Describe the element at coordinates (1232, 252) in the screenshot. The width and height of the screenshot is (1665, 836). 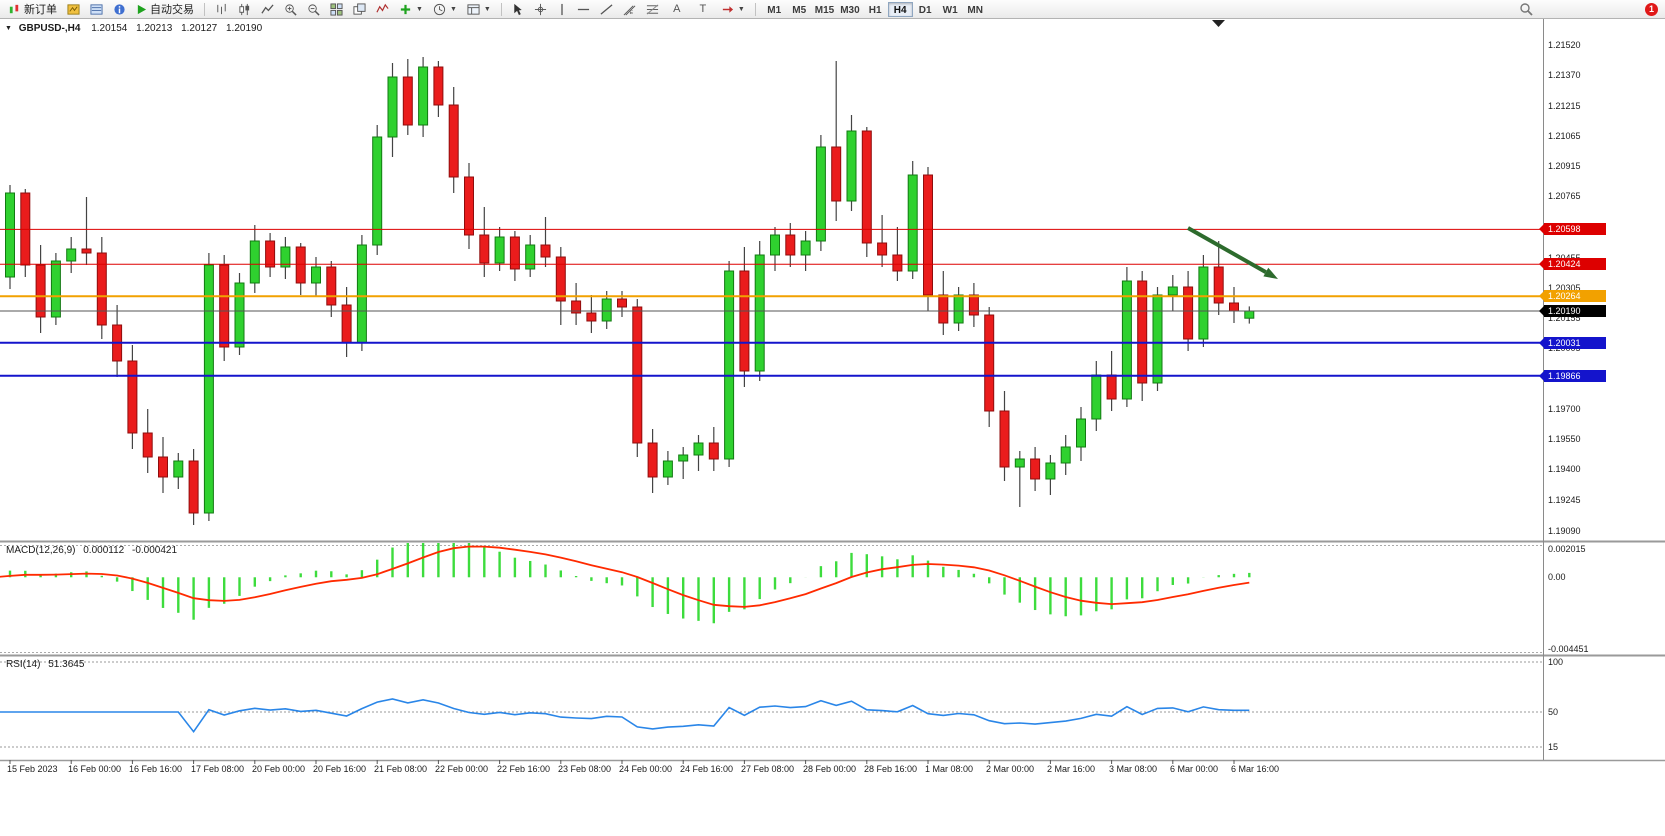
I see `trend-arrow-annotation` at that location.